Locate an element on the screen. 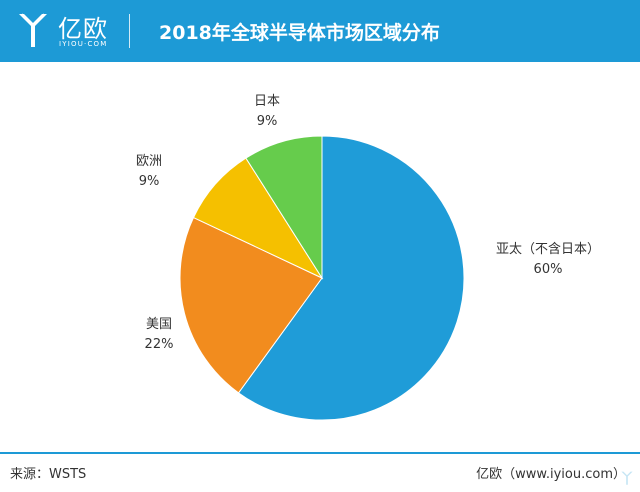 Image resolution: width=640 pixels, height=492 pixels. header-bar: 亿欧 IYIOU·COM 2018年全球半导体市场区域分布 is located at coordinates (320, 31).